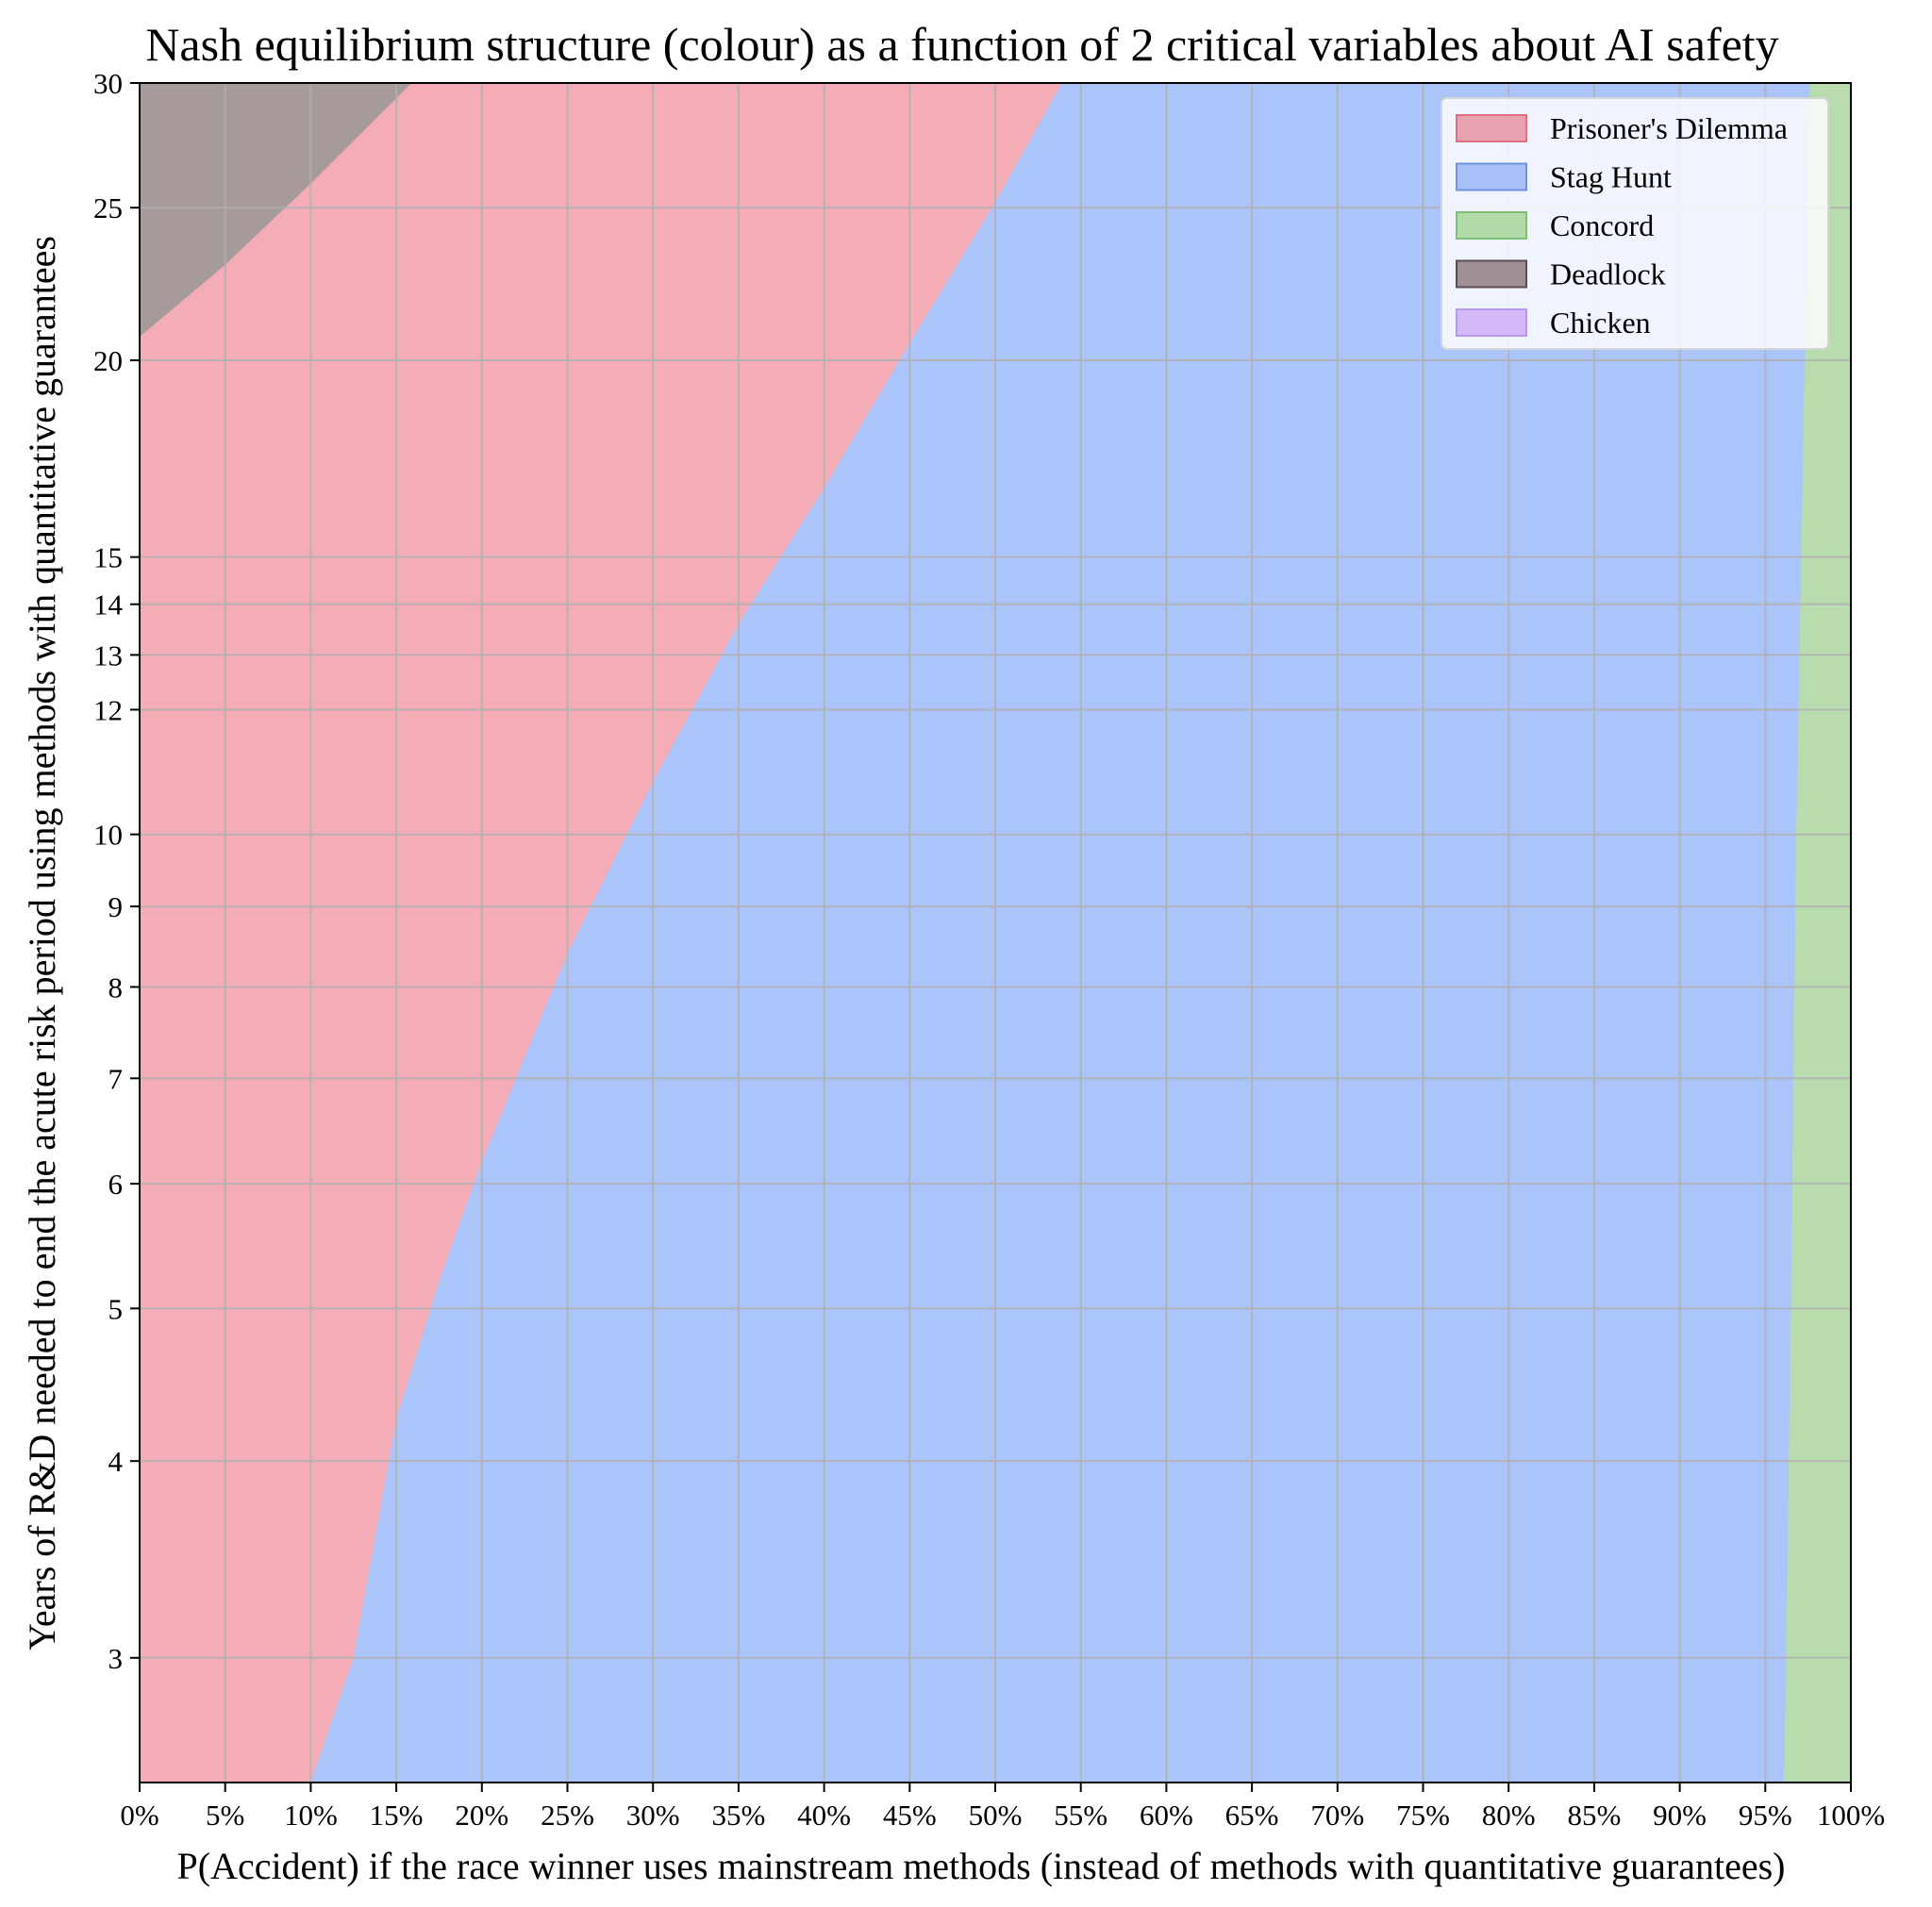 The image size is (1932, 1907). I want to click on x-tick-label: 45%, so click(910, 1816).